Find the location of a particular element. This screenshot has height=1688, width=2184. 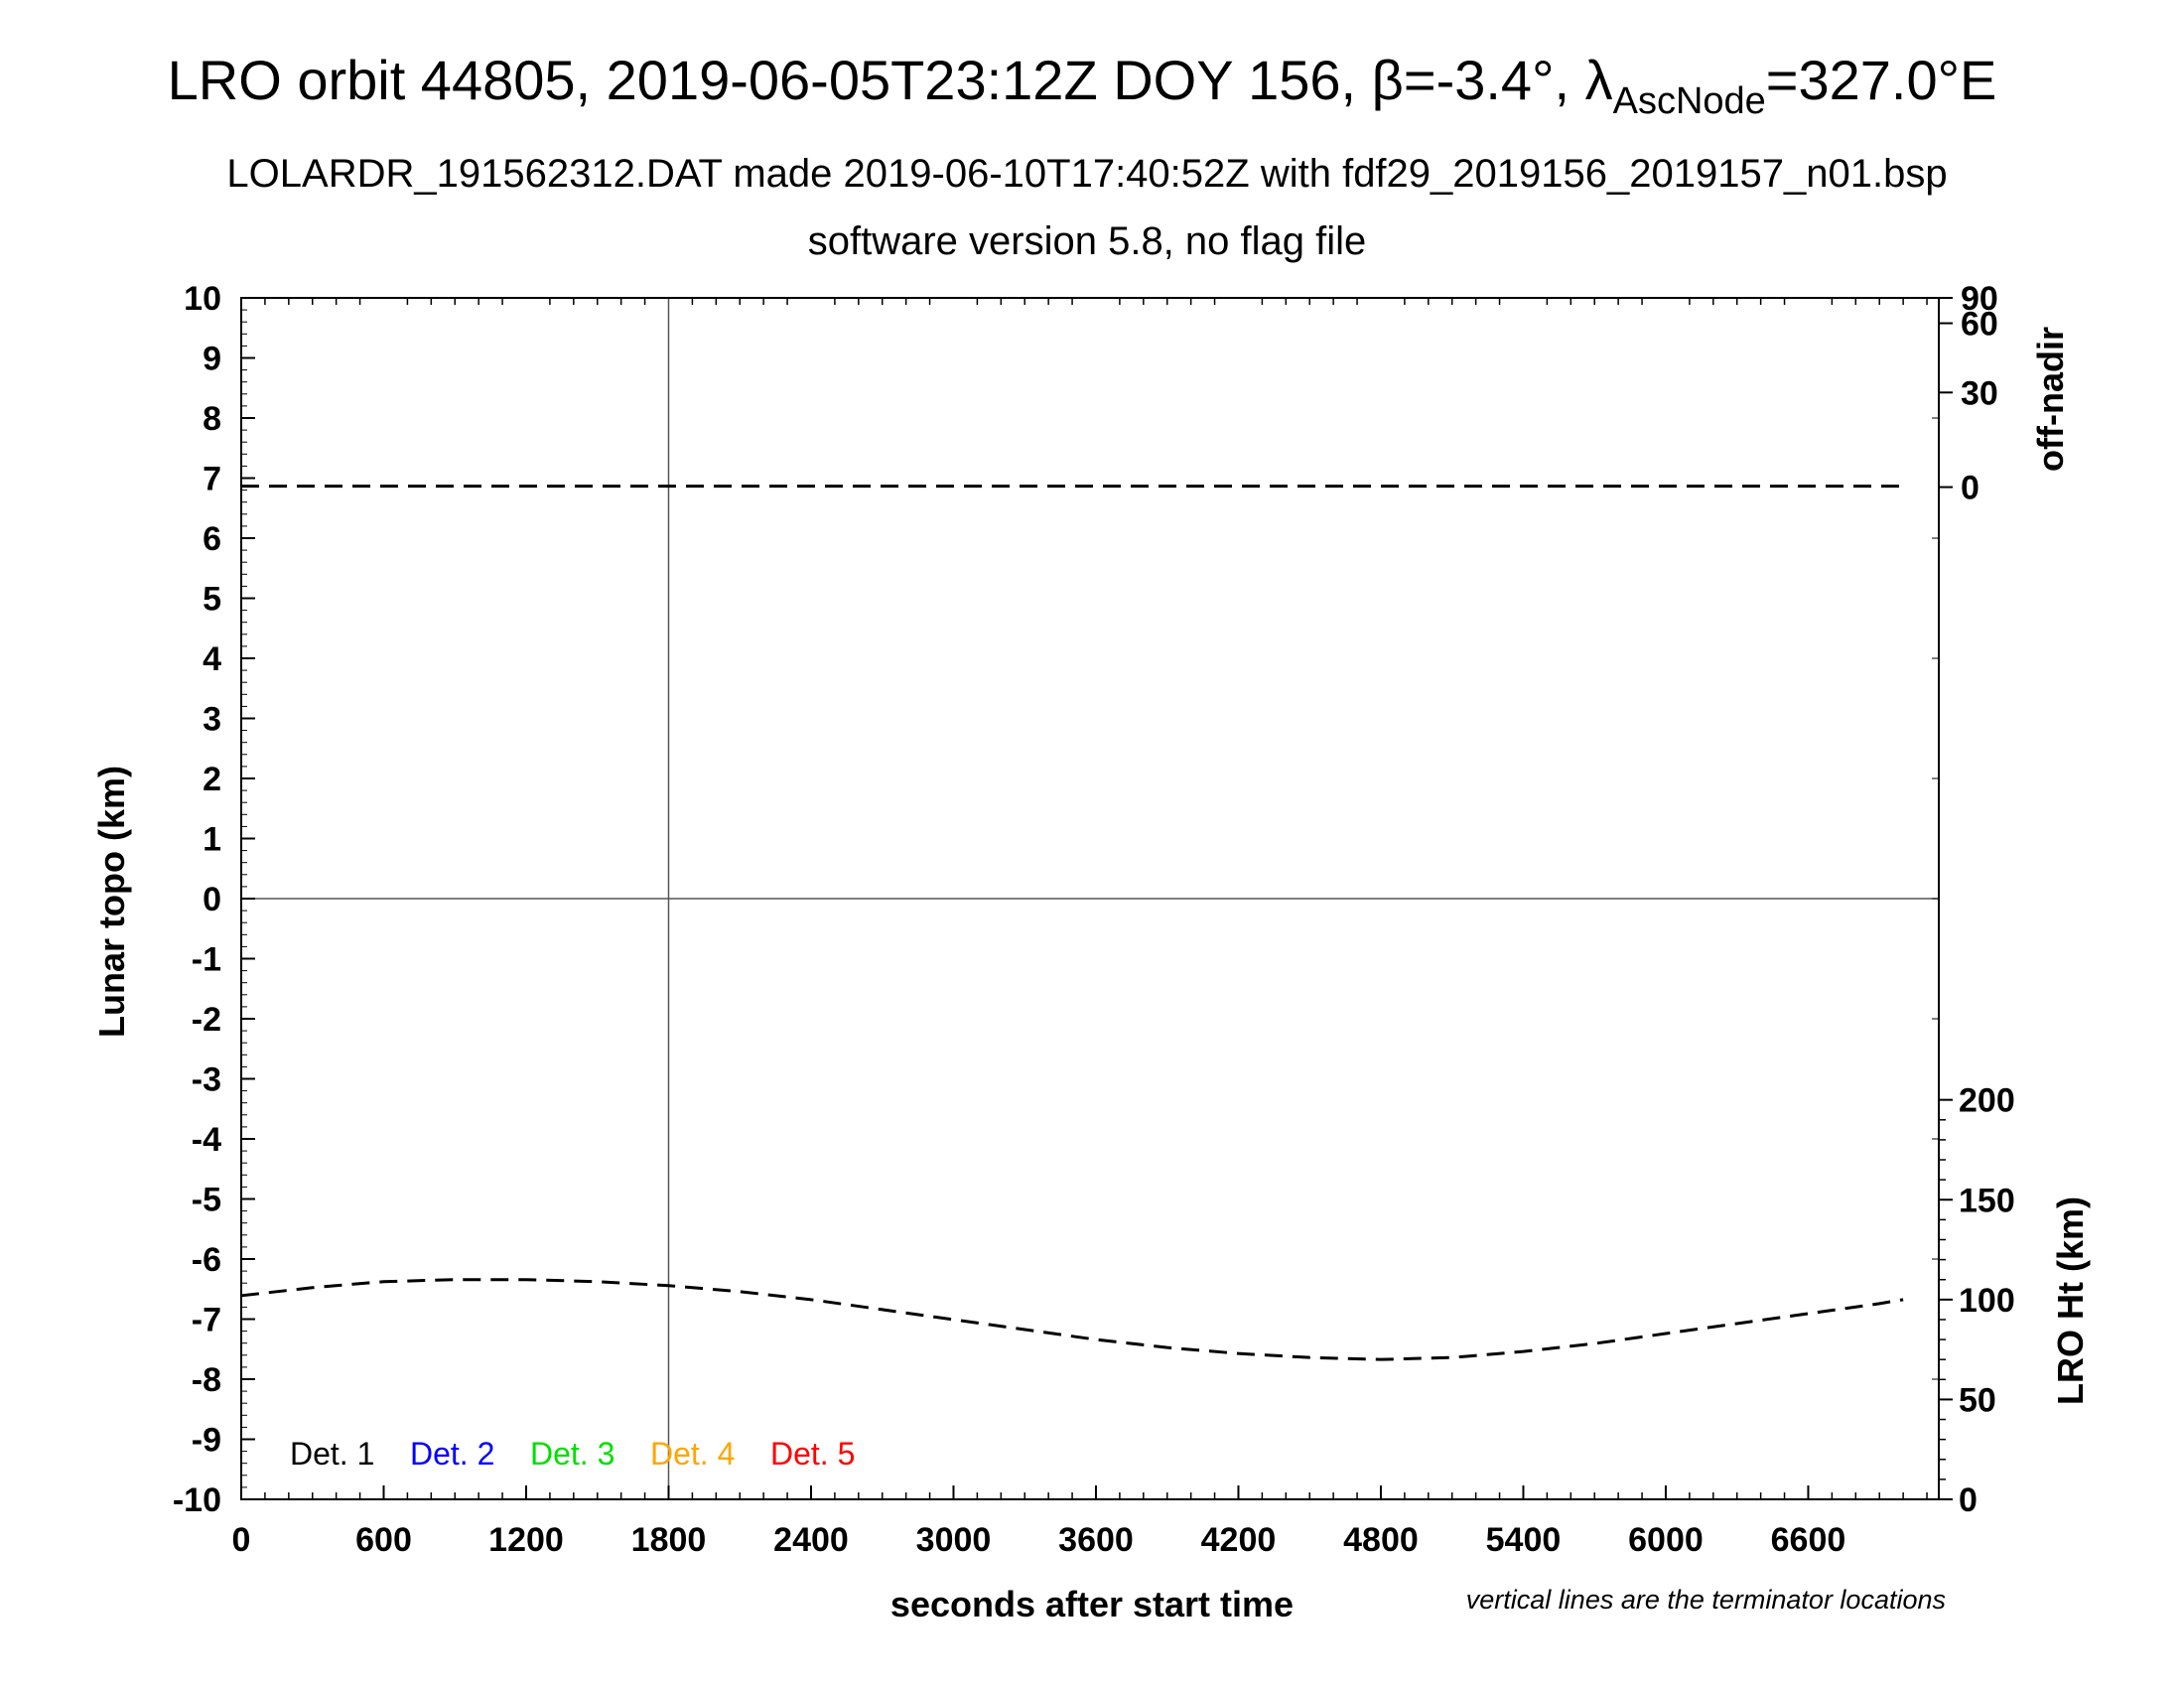

y-tick-label: 7 is located at coordinates (212, 479).